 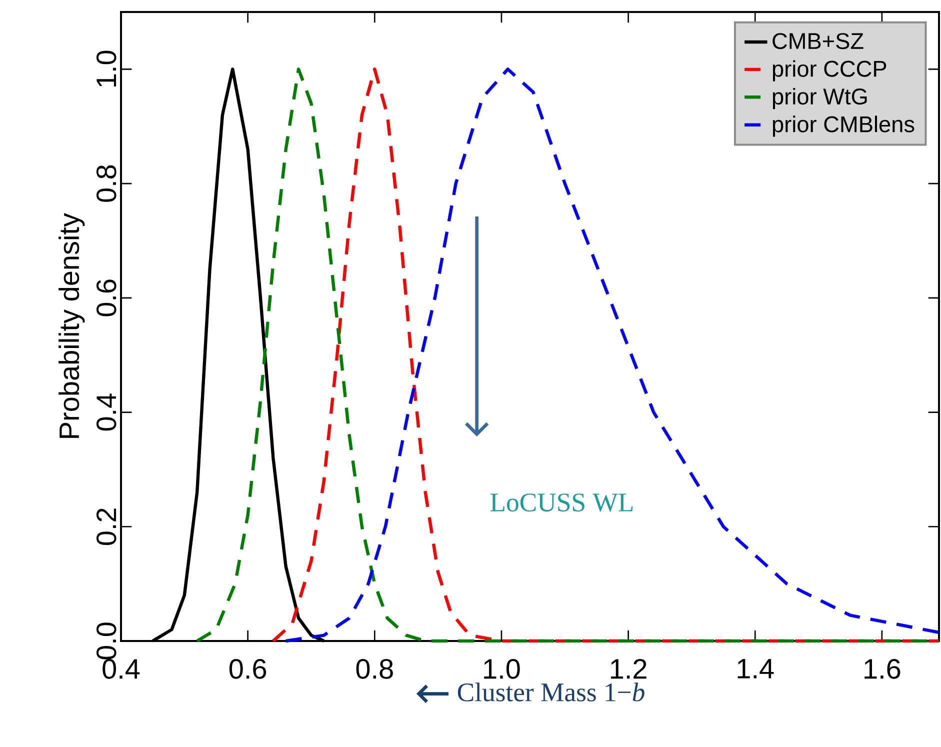 What do you see at coordinates (843, 126) in the screenshot?
I see `legend-label: prior CMBlens` at bounding box center [843, 126].